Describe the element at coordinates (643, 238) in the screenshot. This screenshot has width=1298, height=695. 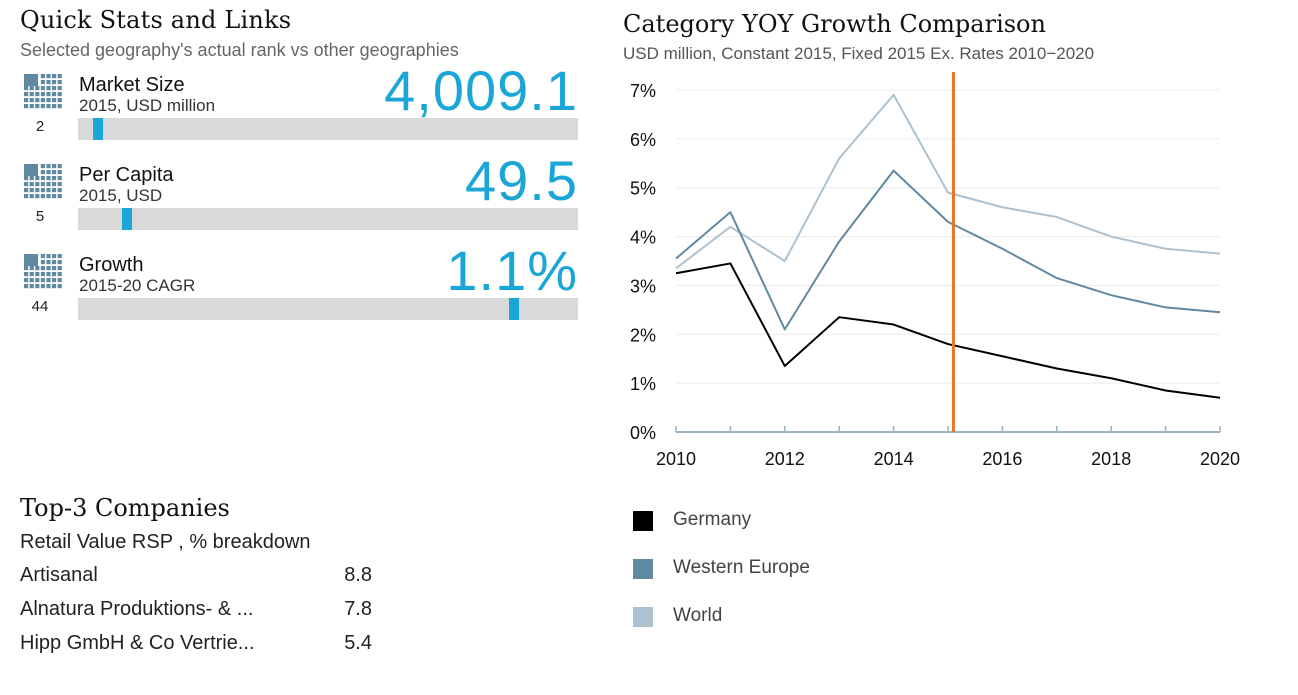
I see `y-tick-label: 4%` at that location.